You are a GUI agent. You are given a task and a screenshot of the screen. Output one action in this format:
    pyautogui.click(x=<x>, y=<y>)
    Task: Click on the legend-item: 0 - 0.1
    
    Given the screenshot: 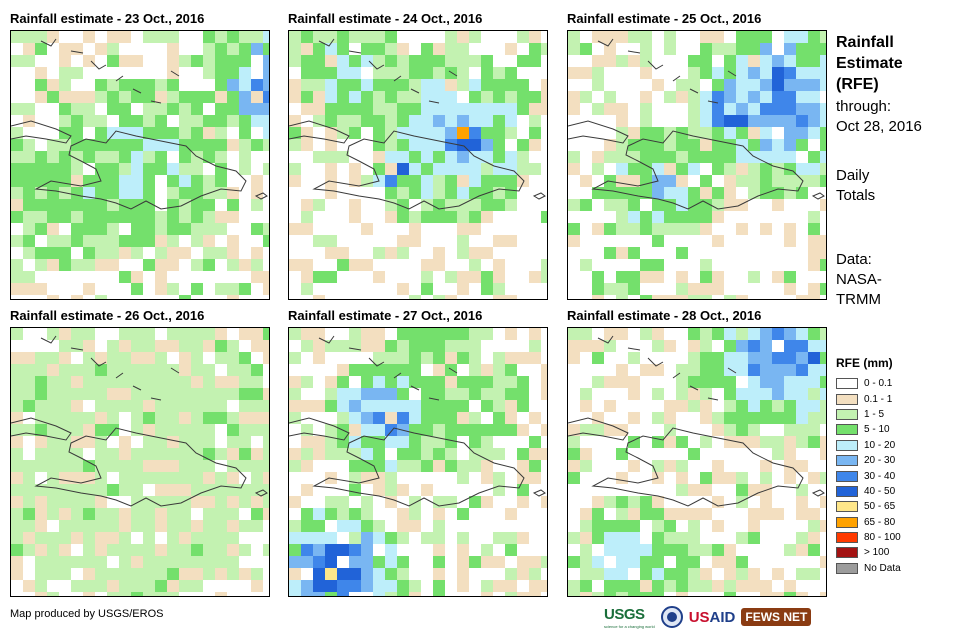 What is the action you would take?
    pyautogui.click(x=868, y=383)
    